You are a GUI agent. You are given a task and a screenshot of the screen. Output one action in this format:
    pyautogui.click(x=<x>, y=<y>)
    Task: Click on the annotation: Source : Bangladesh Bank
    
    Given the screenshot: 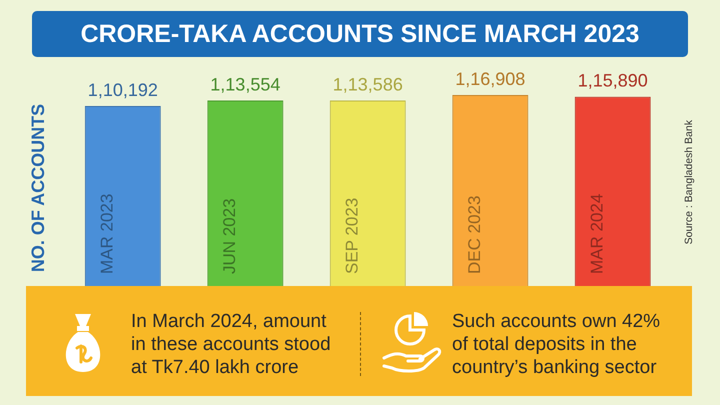 What is the action you would take?
    pyautogui.click(x=689, y=182)
    